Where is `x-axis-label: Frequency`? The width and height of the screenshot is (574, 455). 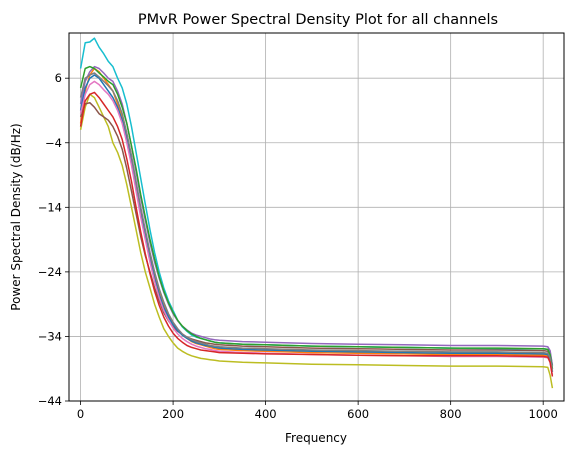
x-axis-label: Frequency is located at coordinates (316, 438).